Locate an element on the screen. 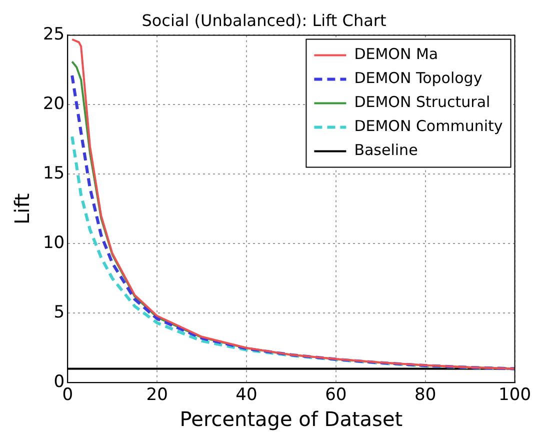 Image resolution: width=542 pixels, height=441 pixels. legend-label: DEMON Topology is located at coordinates (418, 78).